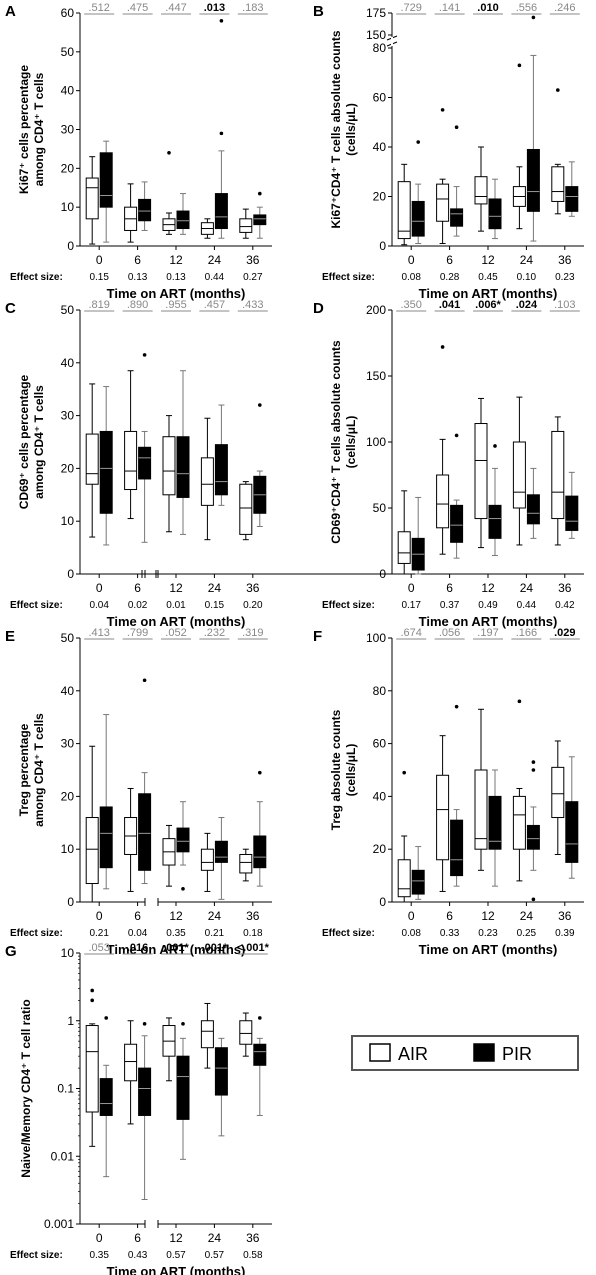 Image resolution: width=596 pixels, height=1275 pixels. Describe the element at coordinates (565, 933) in the screenshot. I see `effect-size-value: 0.39` at that location.